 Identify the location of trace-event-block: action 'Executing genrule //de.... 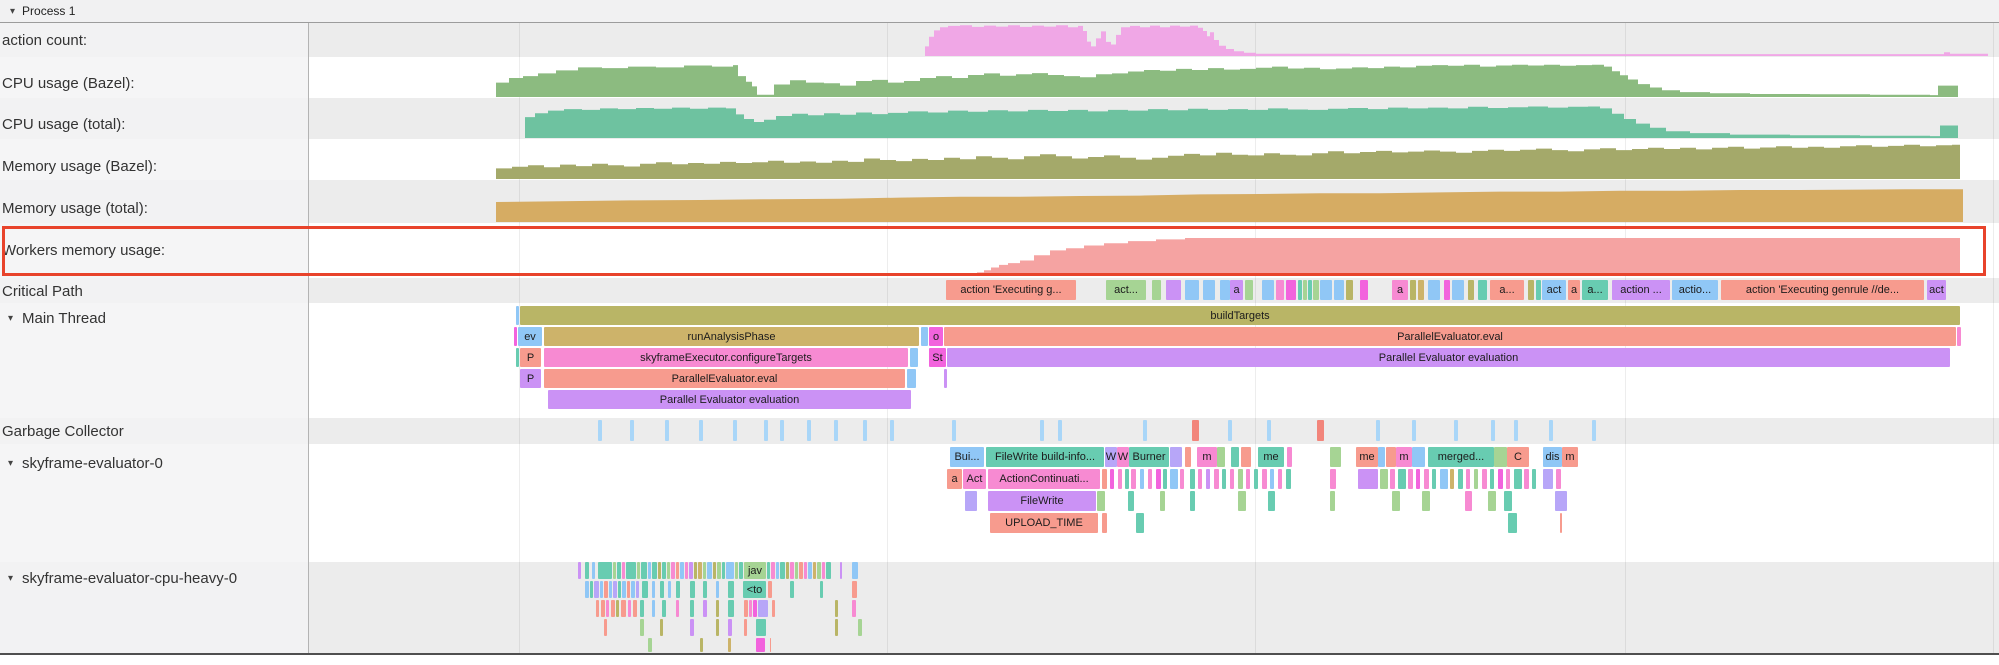
(1822, 290).